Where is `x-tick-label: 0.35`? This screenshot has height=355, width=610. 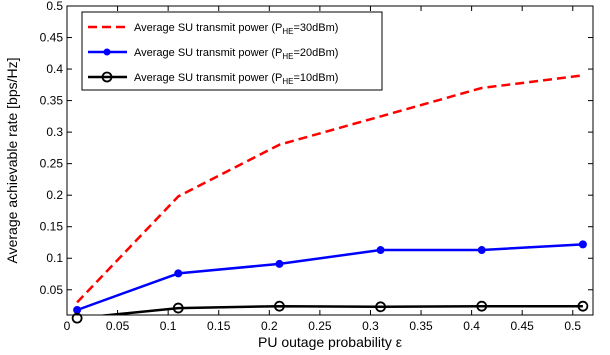
x-tick-label: 0.35 is located at coordinates (421, 326).